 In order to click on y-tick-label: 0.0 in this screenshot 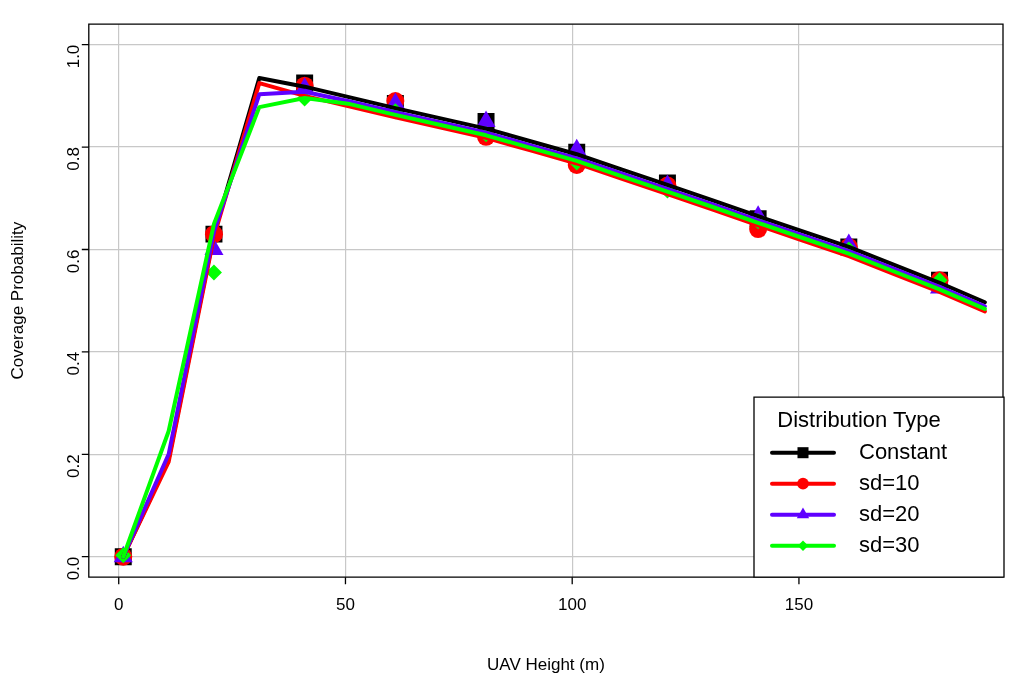, I will do `click(74, 568)`.